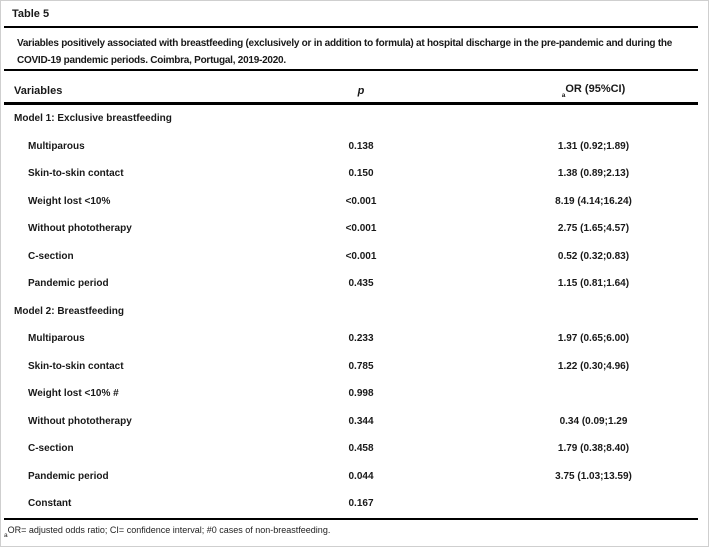 Image resolution: width=709 pixels, height=547 pixels. I want to click on table-row: Multiparous 0.233 1.97 (0.65;6.00), so click(354, 339).